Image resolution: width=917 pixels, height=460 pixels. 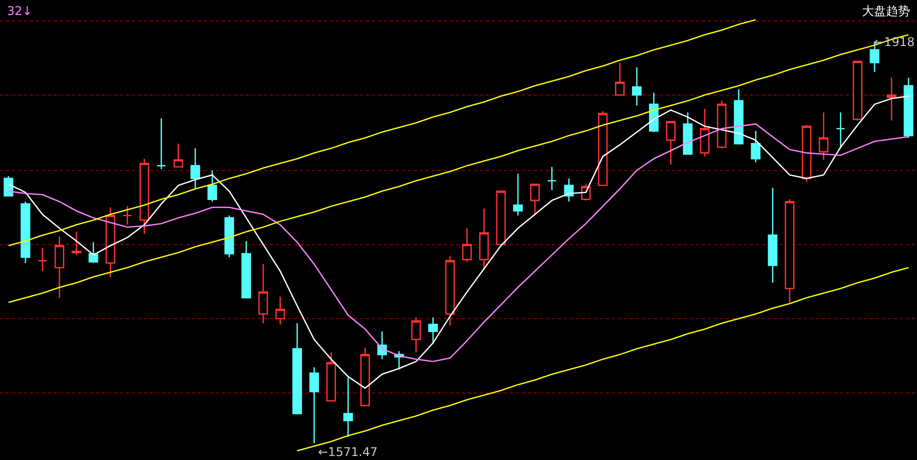 I want to click on annotation: 大盘趋势, so click(x=886, y=11).